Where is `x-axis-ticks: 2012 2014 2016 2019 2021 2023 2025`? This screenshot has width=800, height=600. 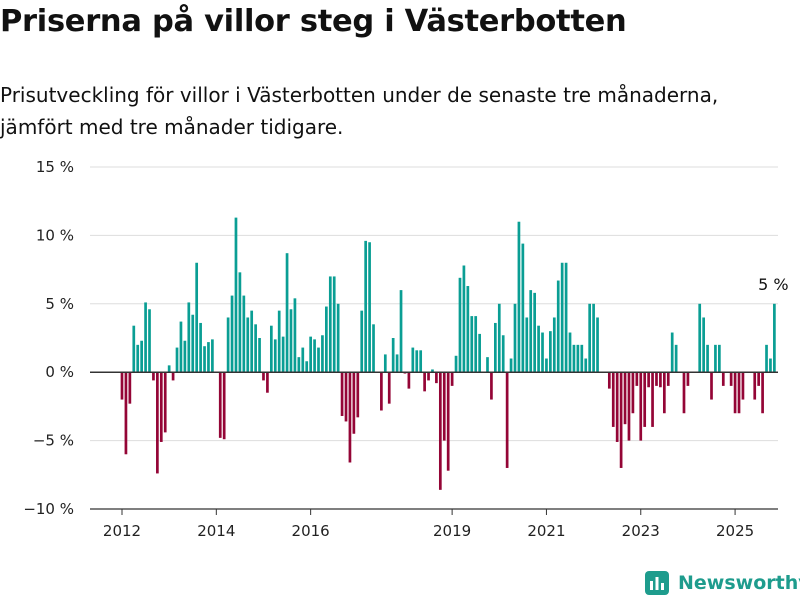 x-axis-ticks: 2012 2014 2016 2019 2021 2023 2025 is located at coordinates (428, 524).